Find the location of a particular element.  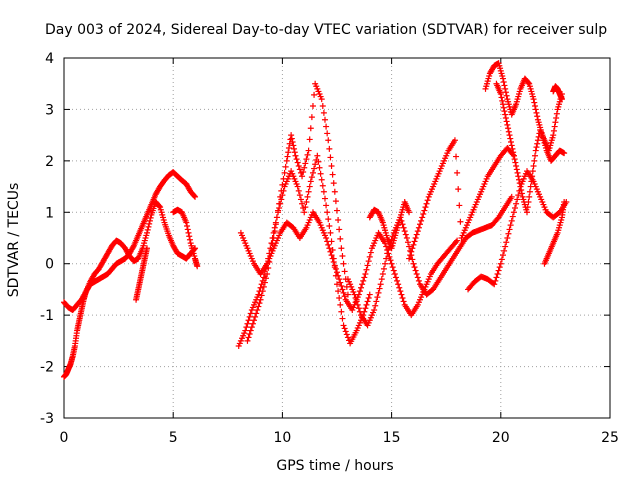

x-tick-label: 10 is located at coordinates (282, 438).